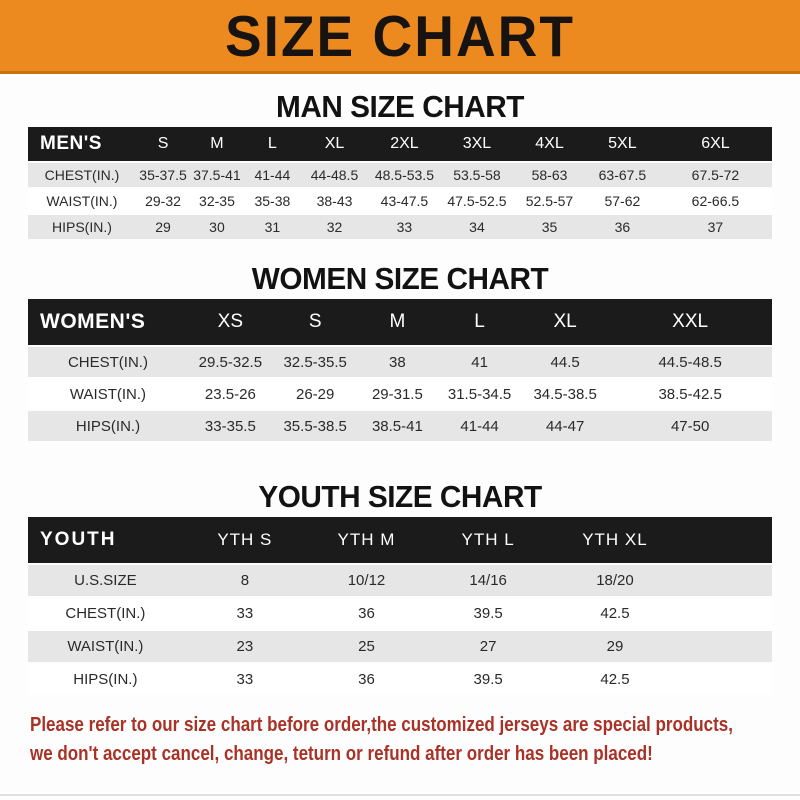 The image size is (800, 800). I want to click on size-value-cell: 18/20, so click(615, 580).